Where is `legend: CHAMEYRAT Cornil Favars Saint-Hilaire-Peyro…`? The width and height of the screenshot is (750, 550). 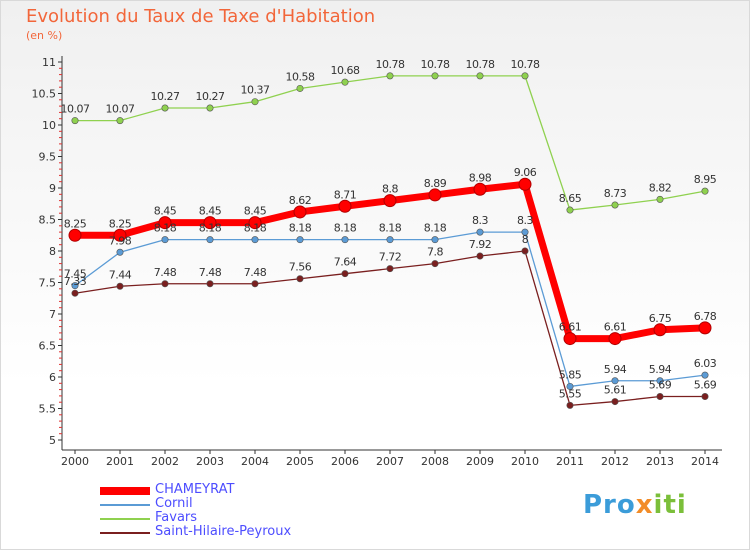 legend: CHAMEYRAT Cornil Favars Saint-Hilaire-Peyro… is located at coordinates (230, 511).